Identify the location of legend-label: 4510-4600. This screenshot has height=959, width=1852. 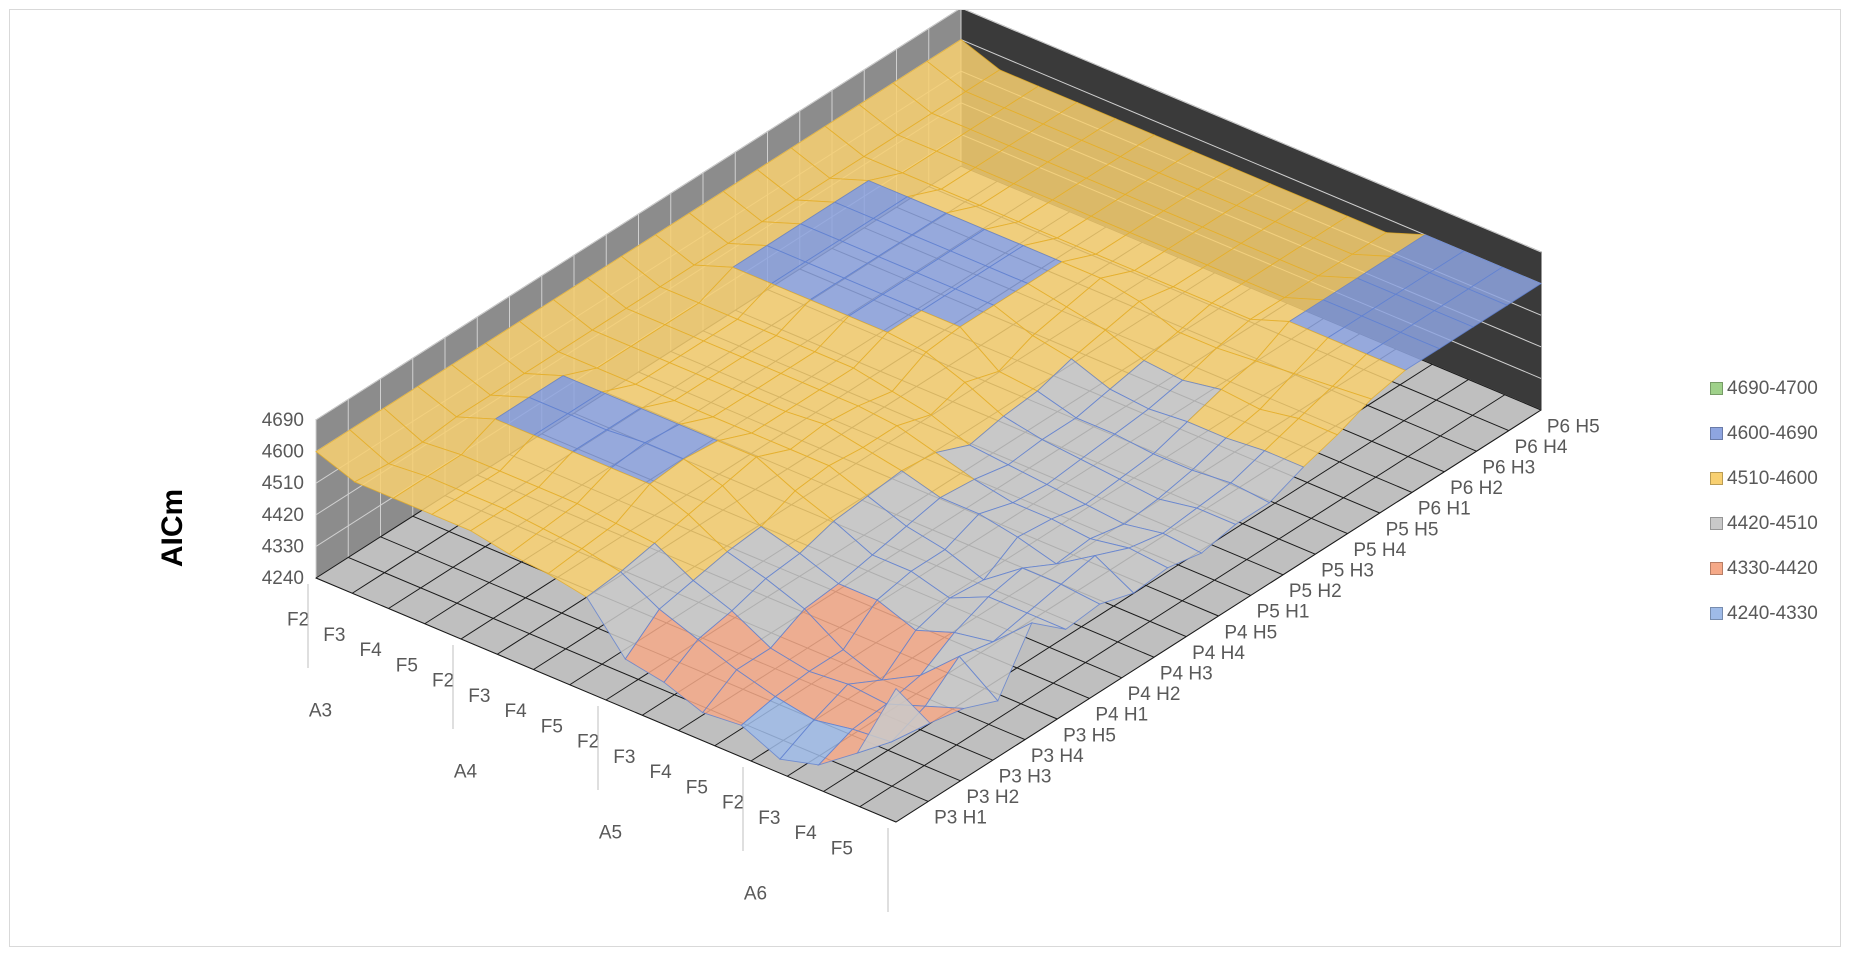
(1772, 478).